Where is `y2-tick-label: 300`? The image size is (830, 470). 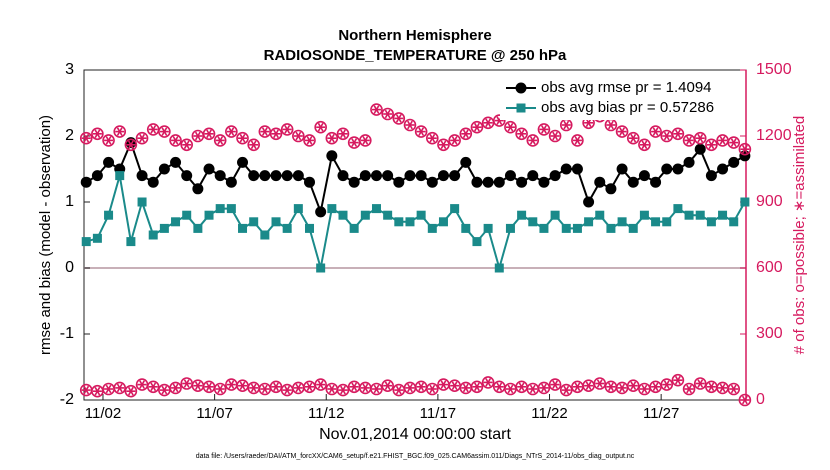
y2-tick-label: 300 is located at coordinates (769, 333).